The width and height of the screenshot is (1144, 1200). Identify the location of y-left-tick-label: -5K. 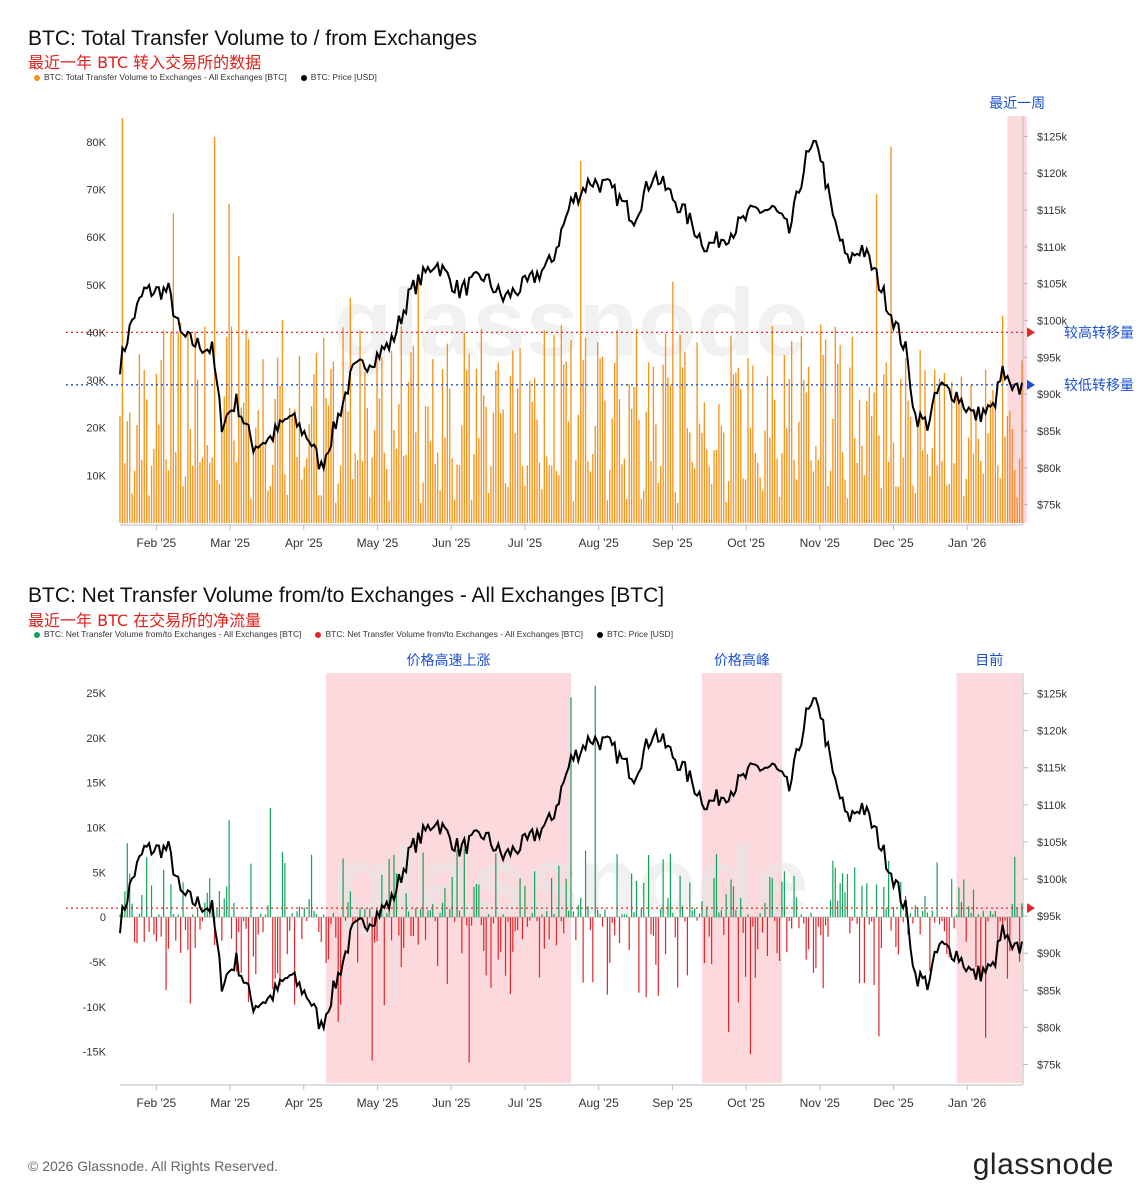
(98, 963).